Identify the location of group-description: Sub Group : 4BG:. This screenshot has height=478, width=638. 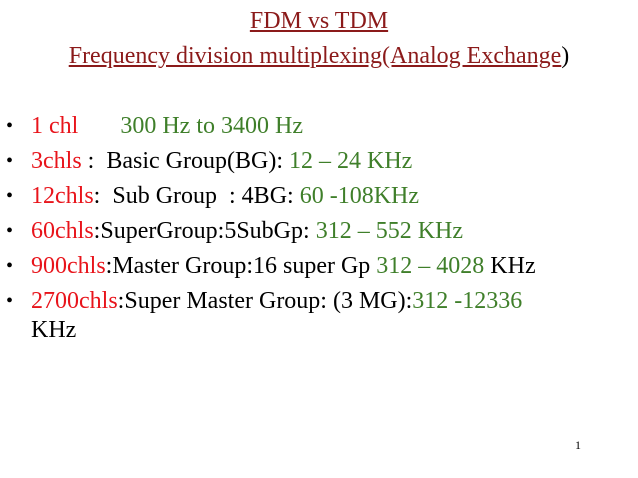
(200, 196).